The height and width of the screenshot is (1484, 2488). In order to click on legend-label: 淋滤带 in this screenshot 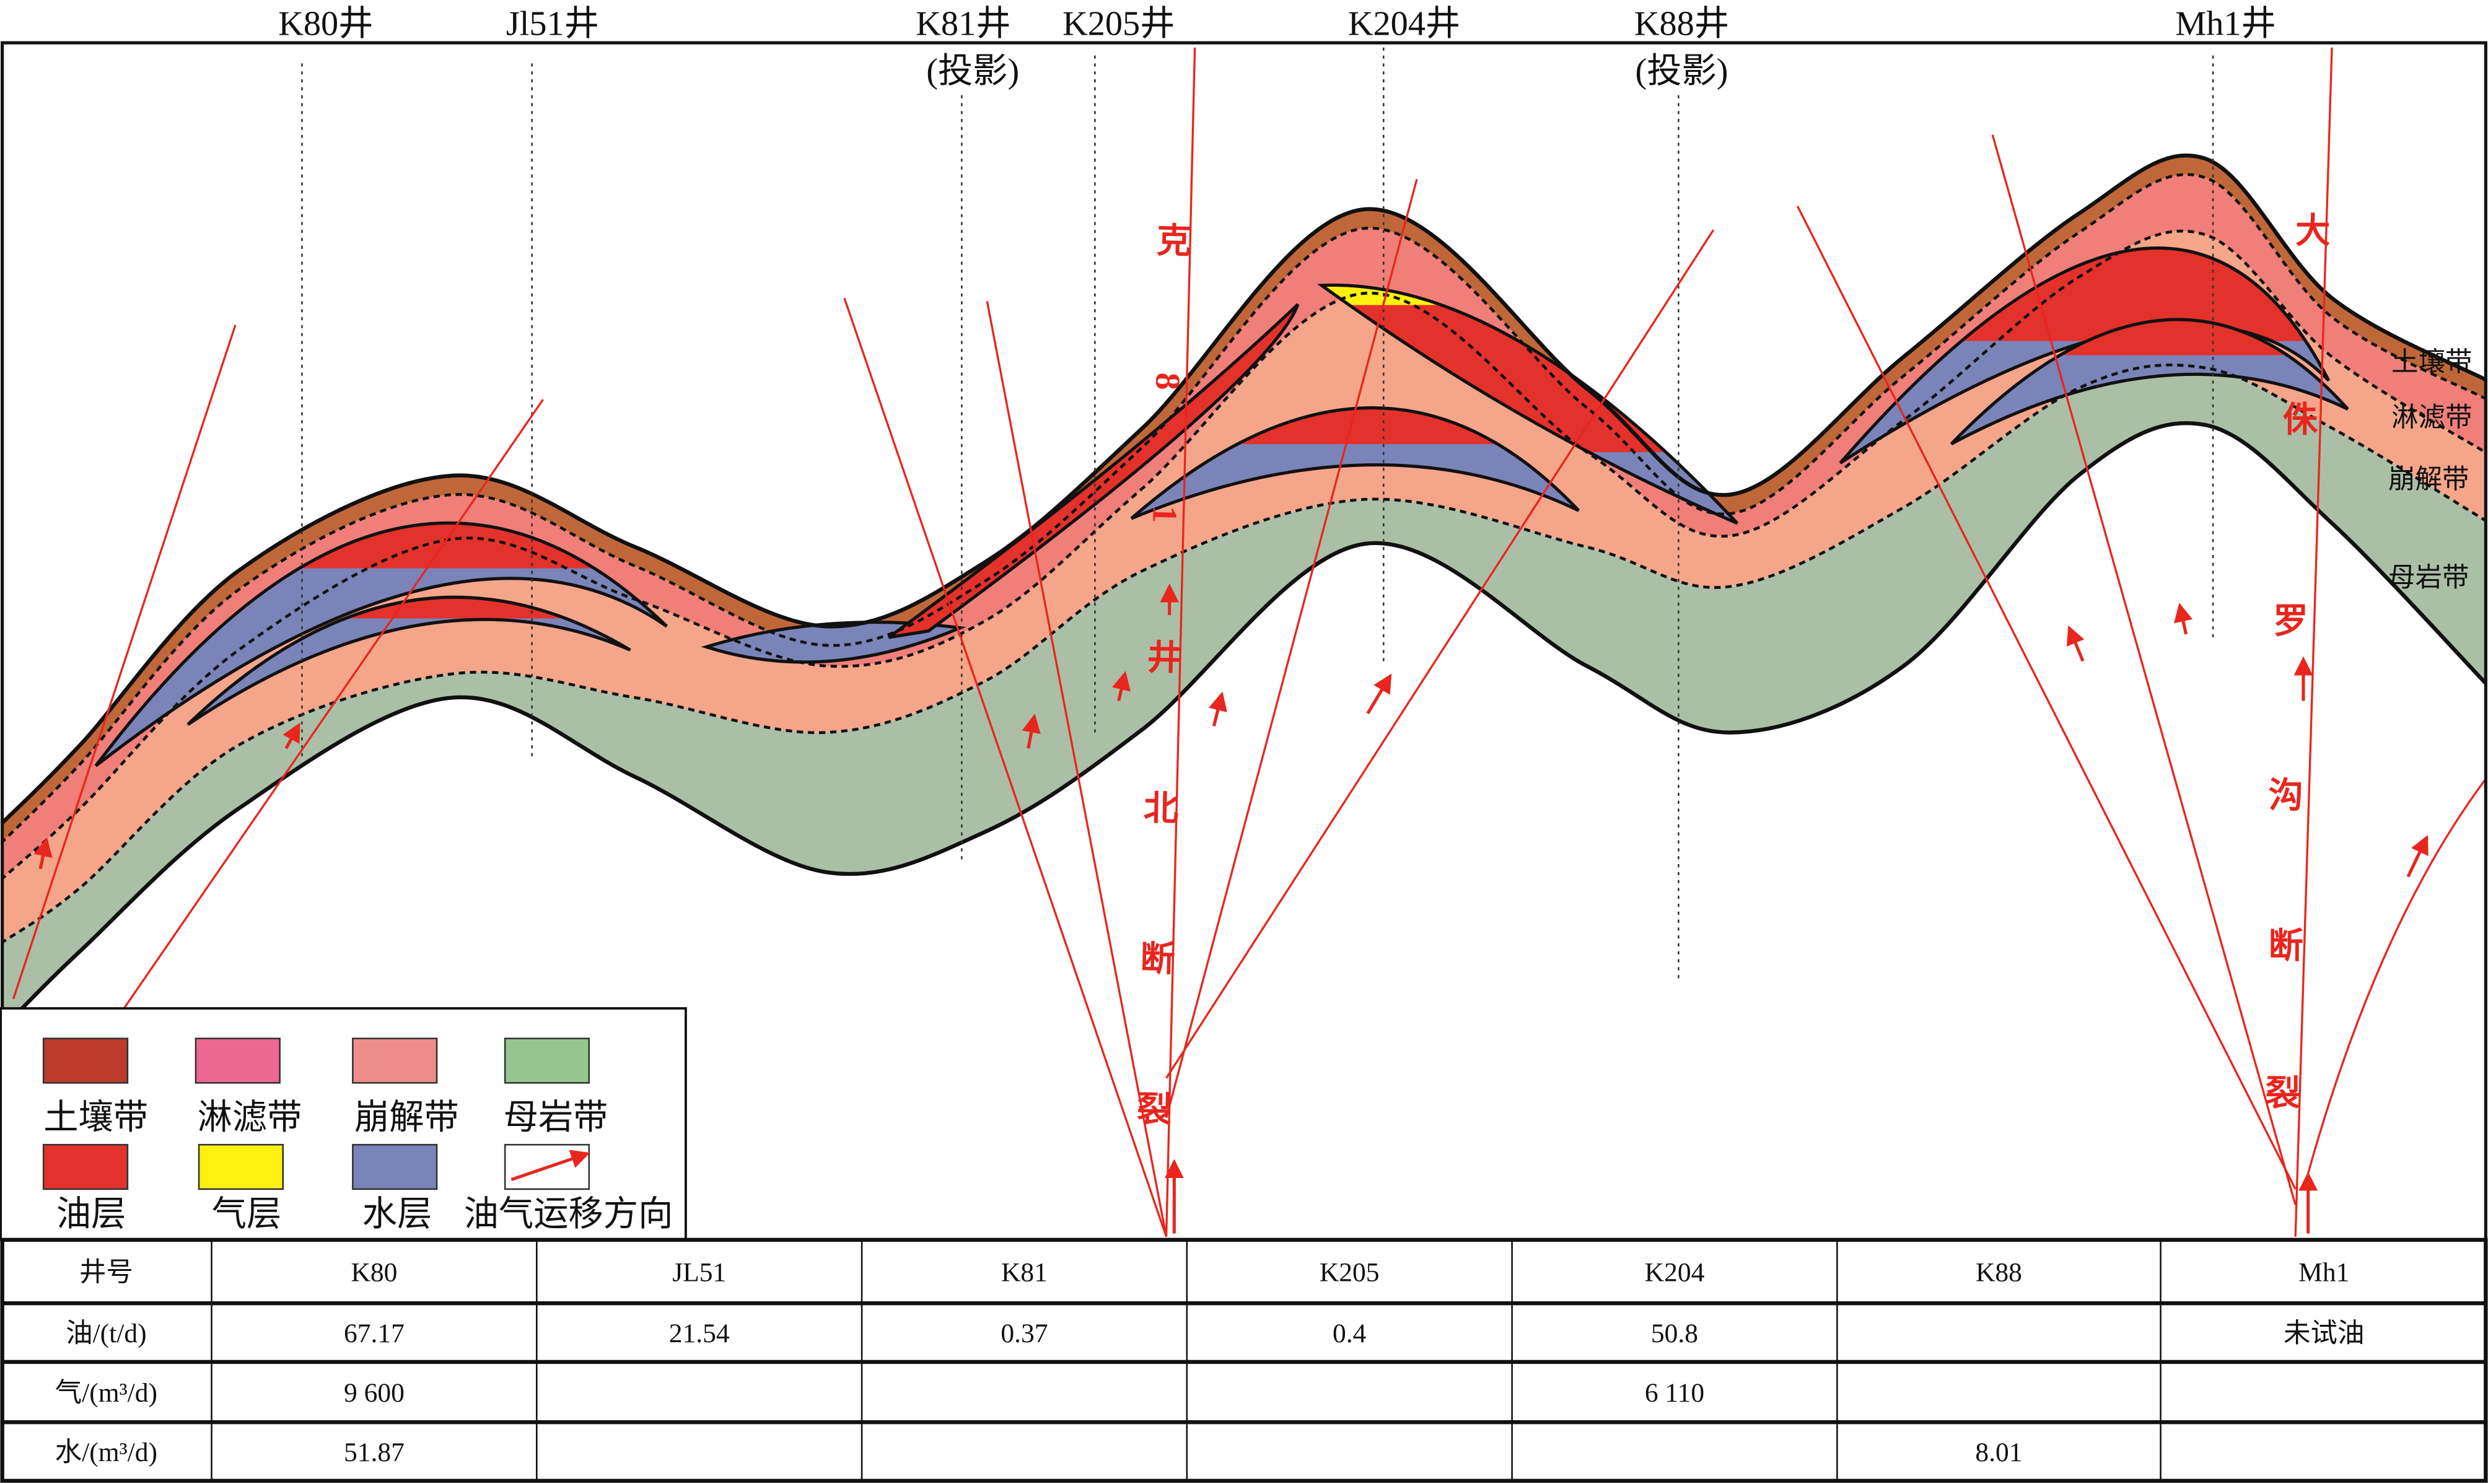, I will do `click(250, 1118)`.